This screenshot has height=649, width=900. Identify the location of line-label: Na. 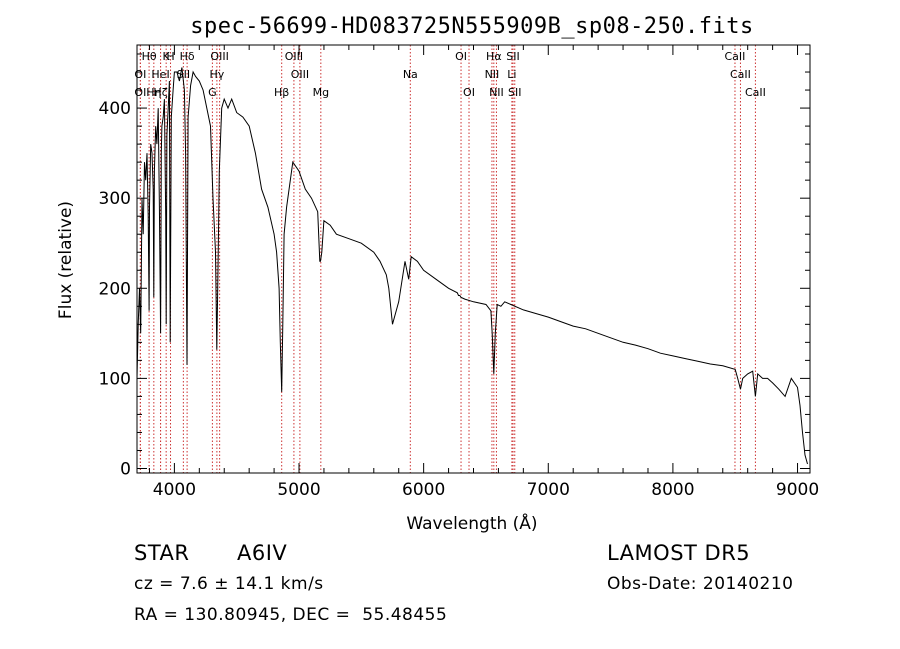
(410, 74).